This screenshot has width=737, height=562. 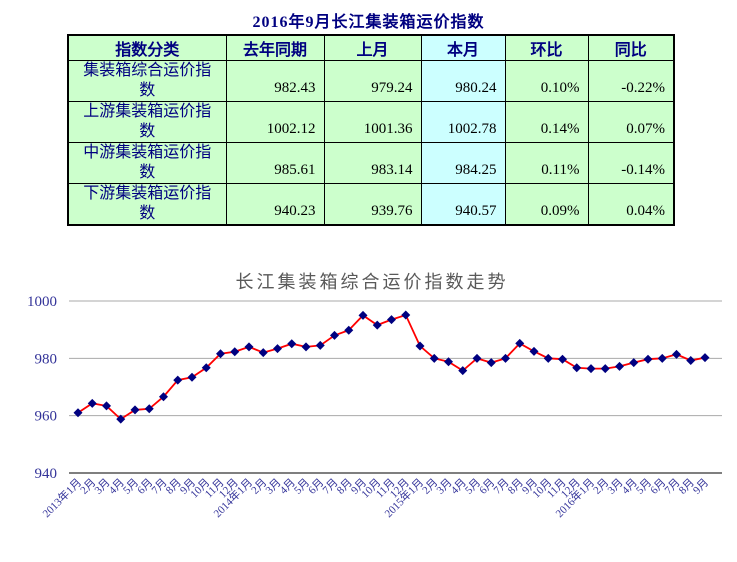 I want to click on page-title: 2016年9月长江集装箱运价指数, so click(x=368, y=22).